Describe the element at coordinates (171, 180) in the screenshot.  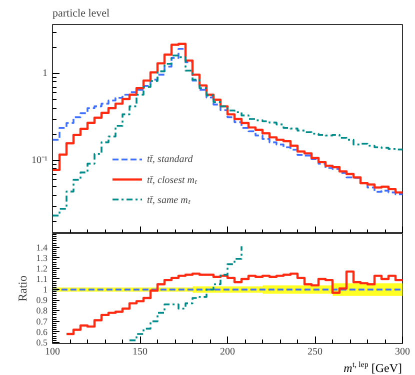
I see `legend-label: tt̄, closest mₜ` at that location.